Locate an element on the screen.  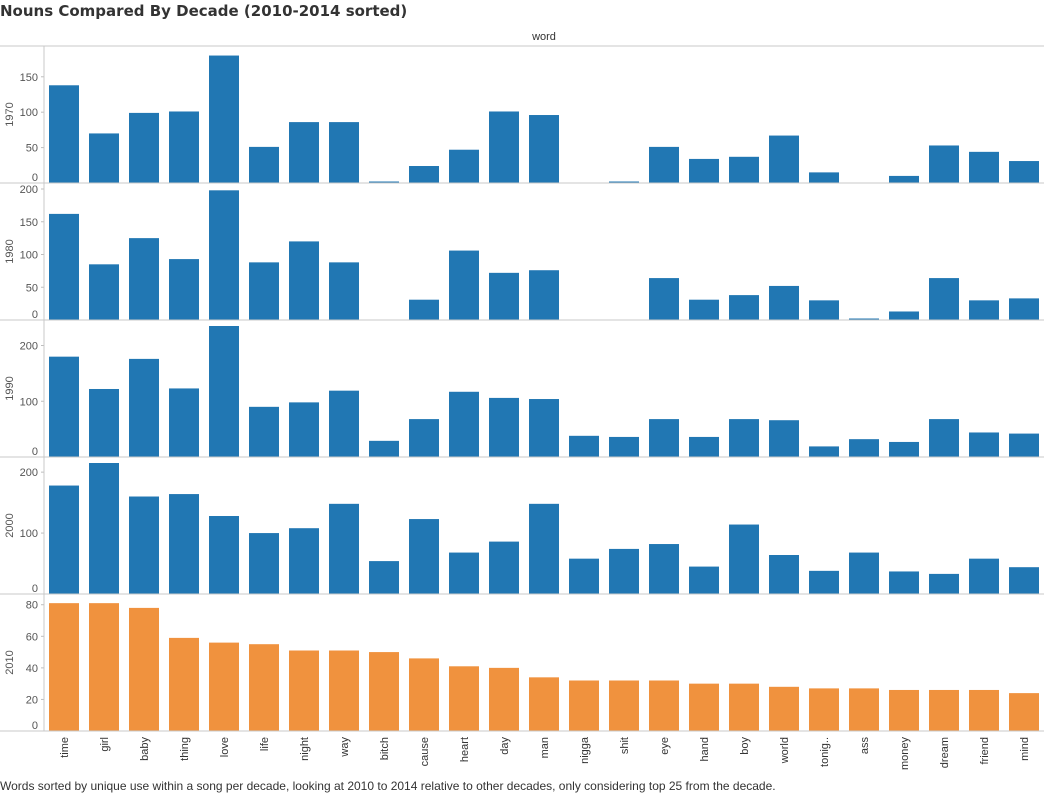
x-tick-label: tonig.. is located at coordinates (825, 752).